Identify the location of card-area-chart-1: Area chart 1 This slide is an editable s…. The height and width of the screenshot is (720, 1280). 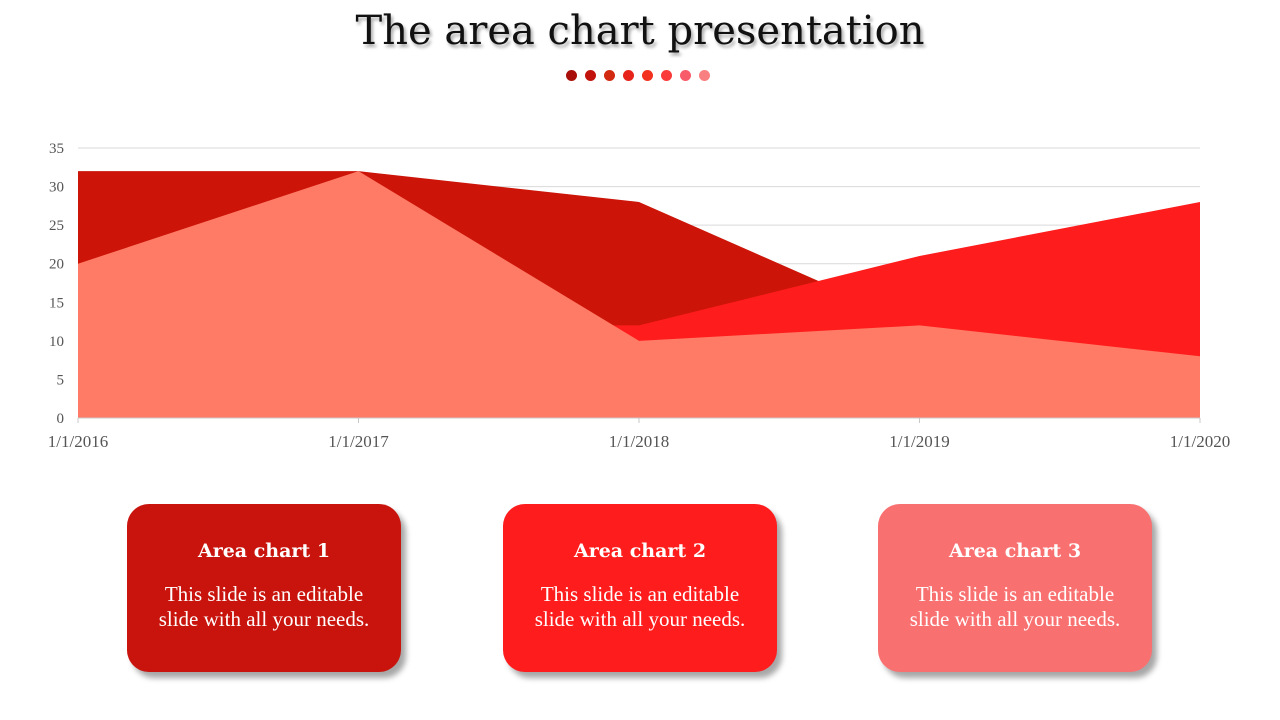
(264, 588).